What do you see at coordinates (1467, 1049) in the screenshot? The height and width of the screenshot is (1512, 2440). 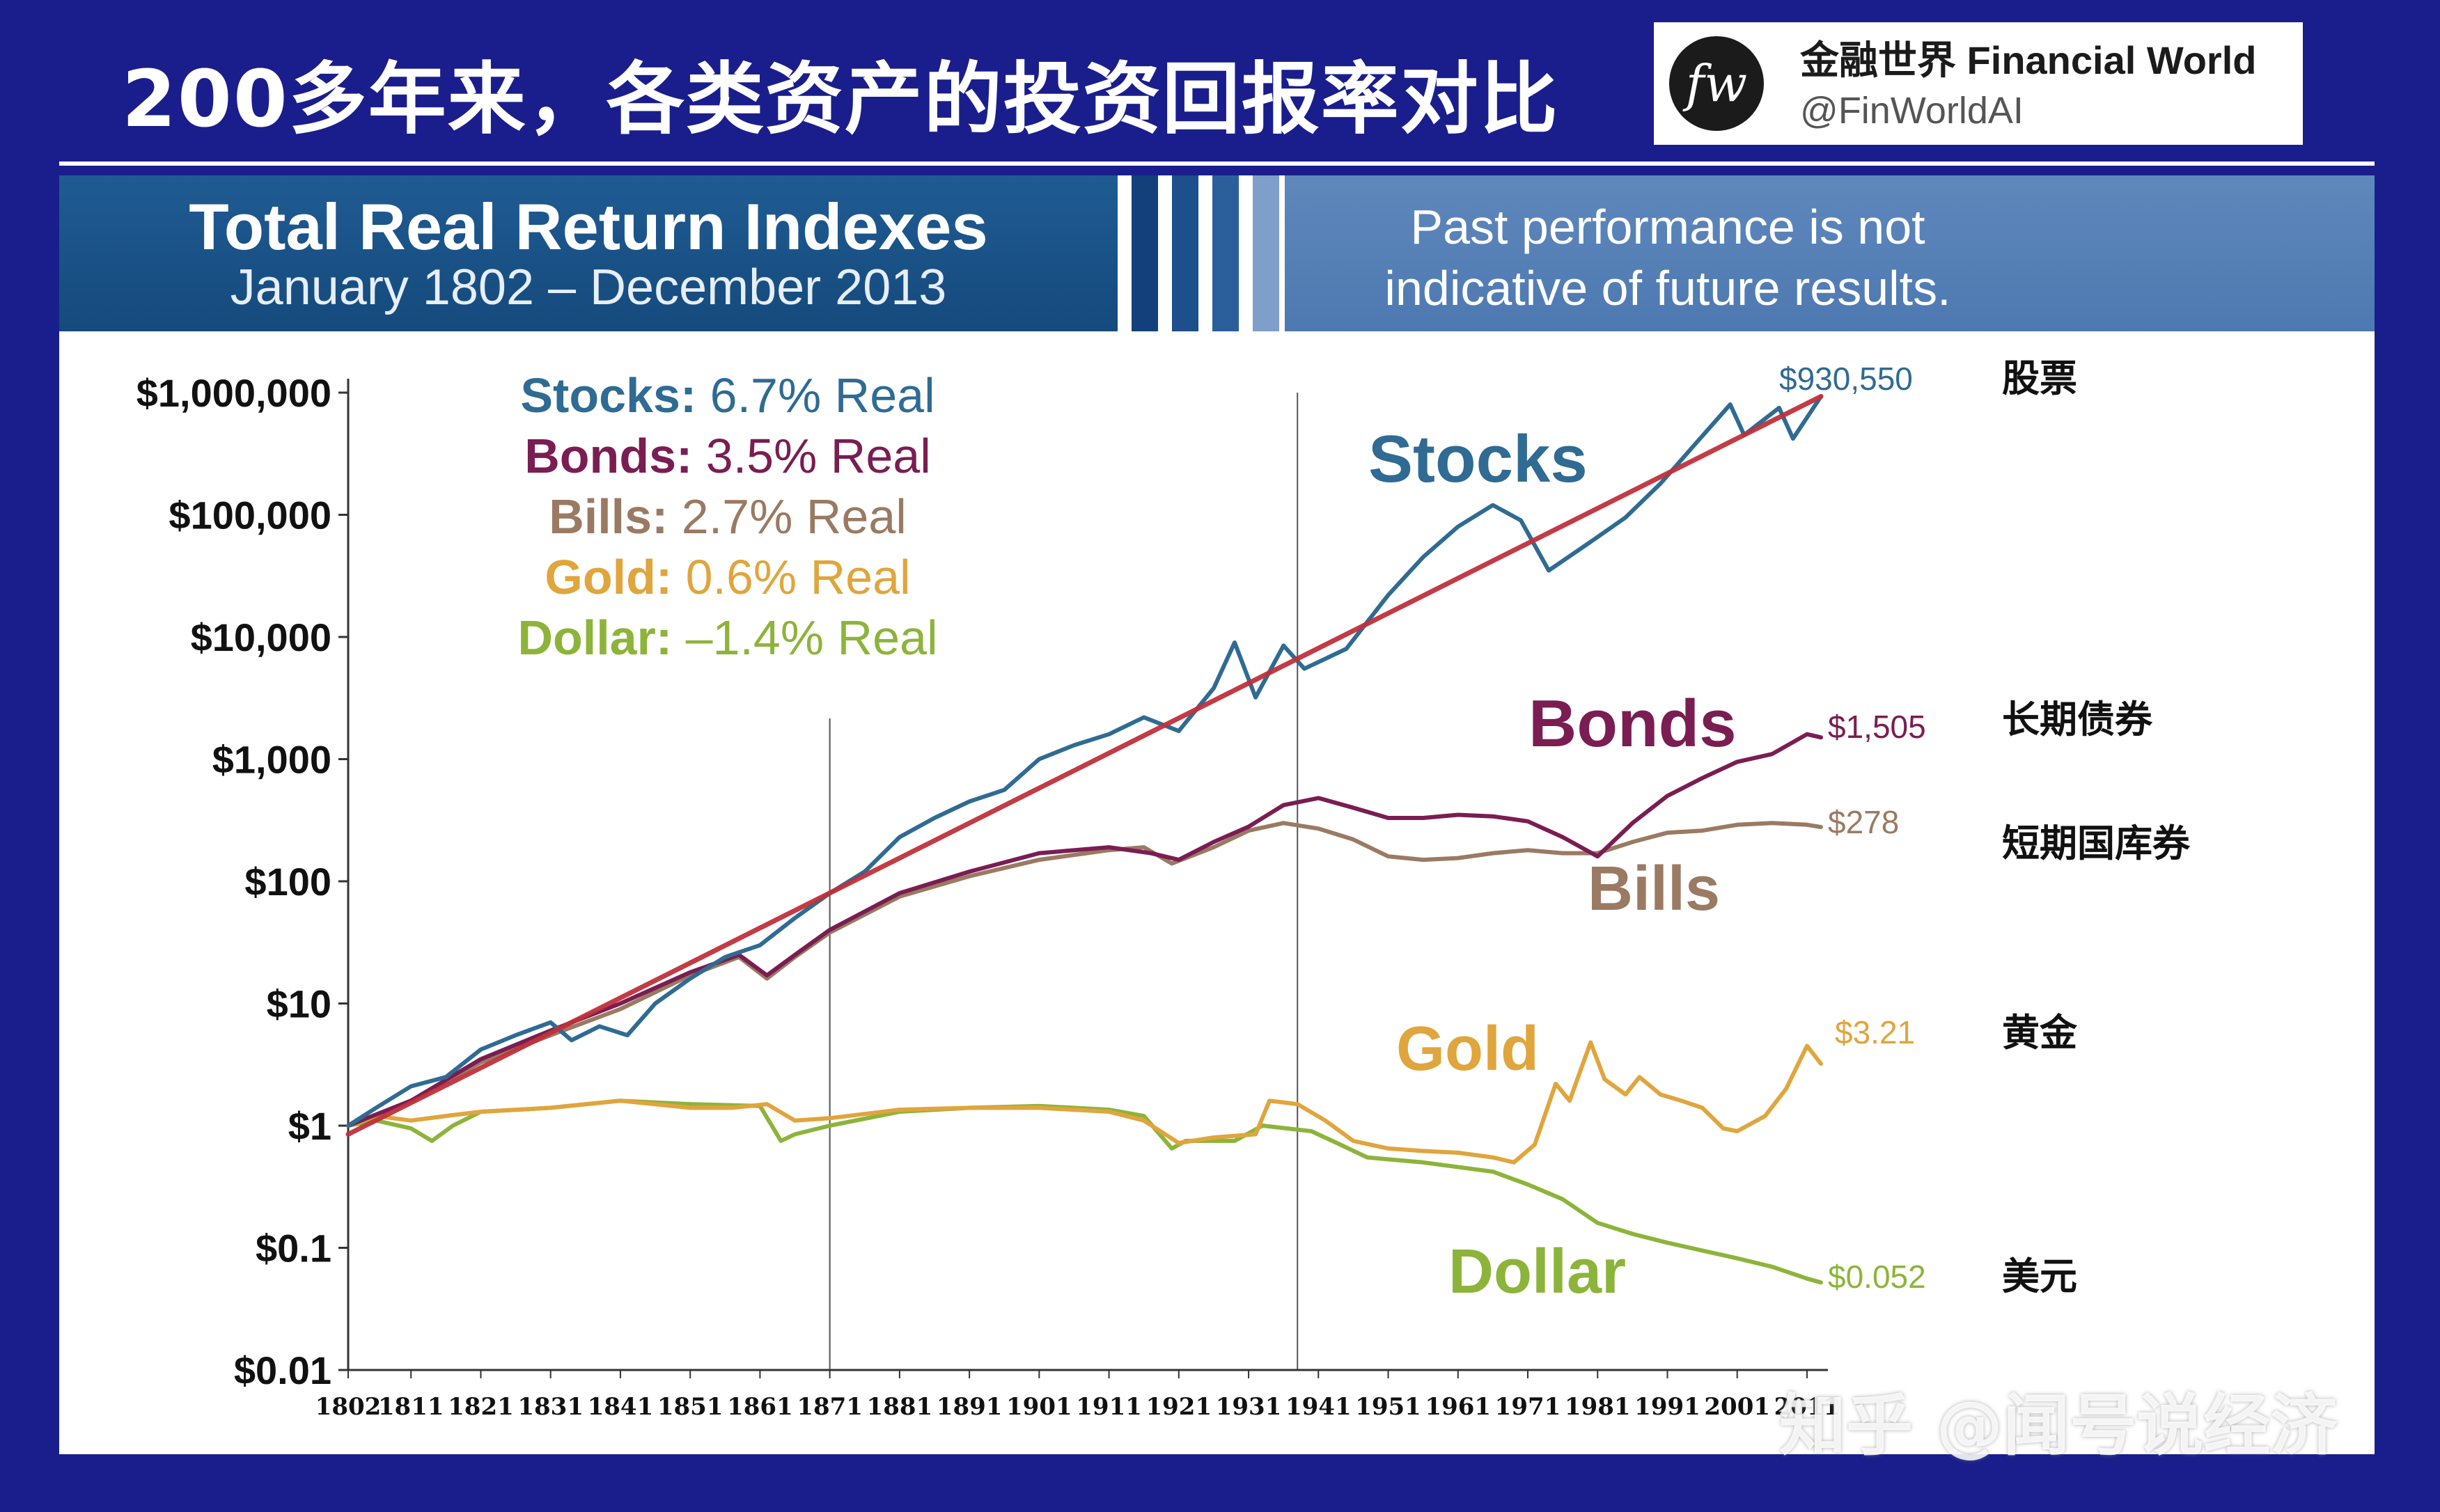 I see `gold-inline-label: Gold` at bounding box center [1467, 1049].